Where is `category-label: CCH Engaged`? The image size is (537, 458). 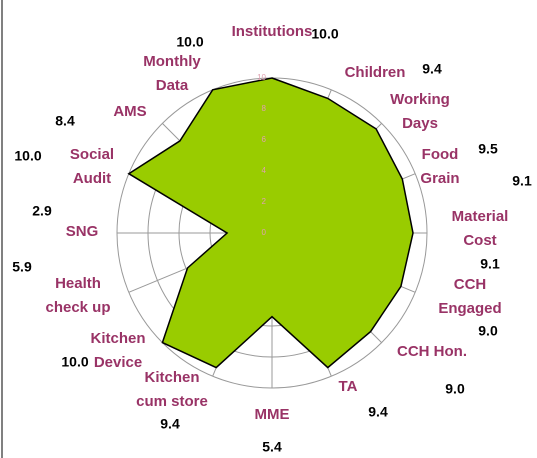
category-label: CCH Engaged is located at coordinates (469, 296).